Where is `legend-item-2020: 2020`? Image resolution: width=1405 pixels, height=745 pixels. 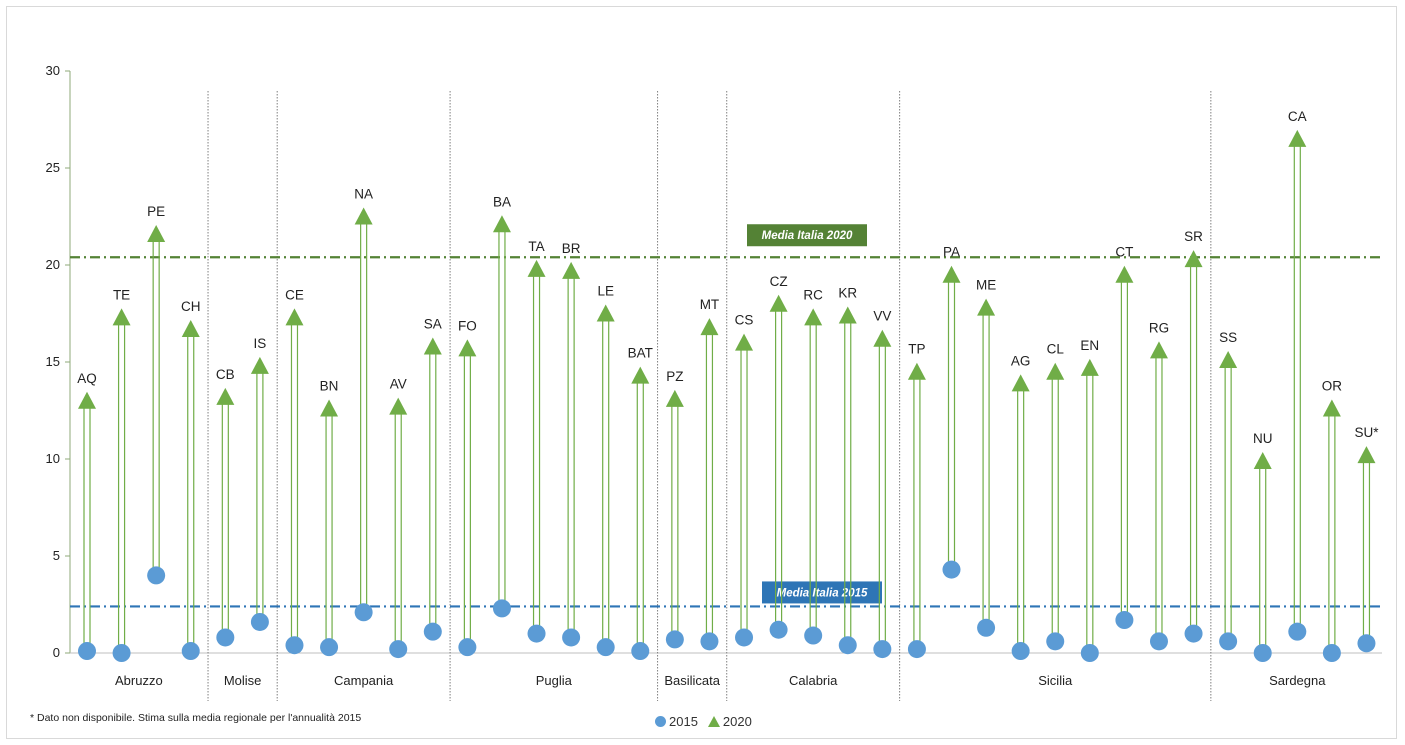
legend-item-2020: 2020 is located at coordinates (729, 721).